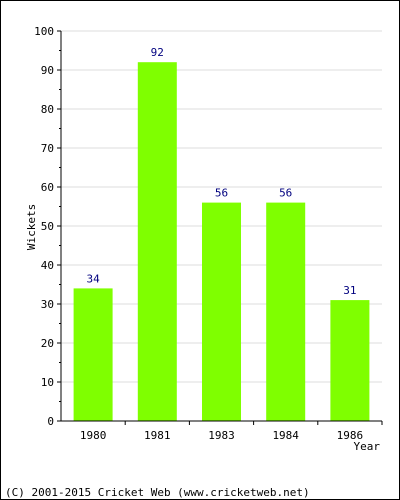 The image size is (400, 500). I want to click on y-tick-label: 100, so click(44, 31).